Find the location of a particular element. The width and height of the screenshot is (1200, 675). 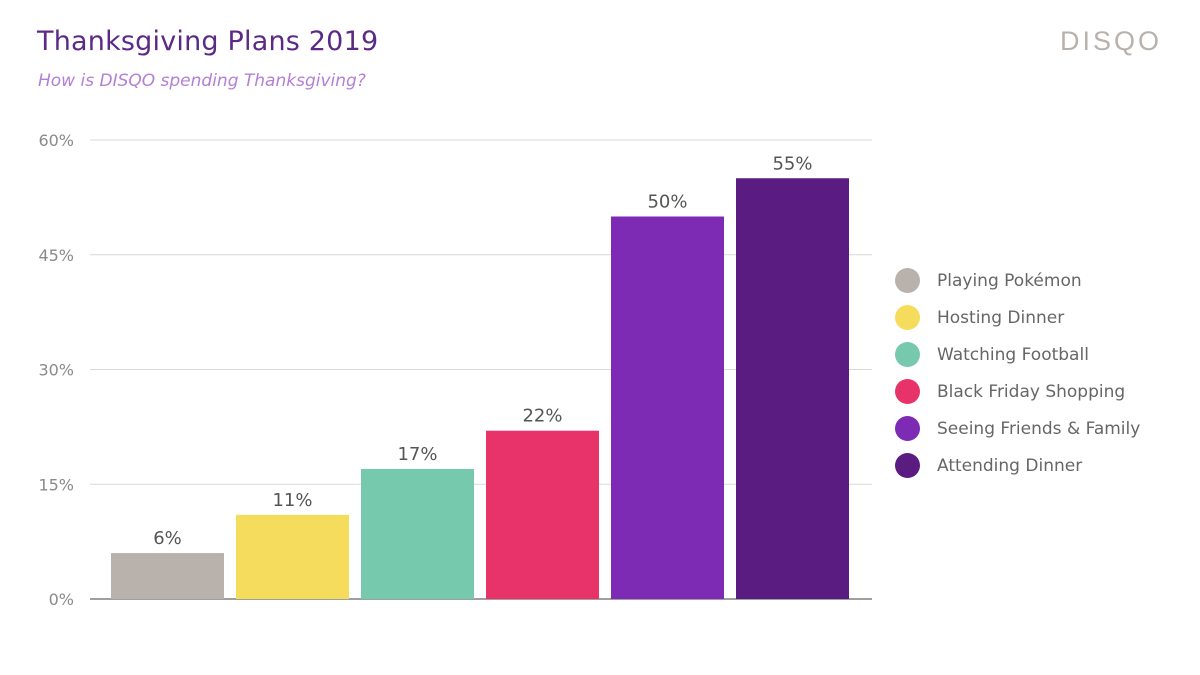

legend-item: Watching Football is located at coordinates (1017, 354).